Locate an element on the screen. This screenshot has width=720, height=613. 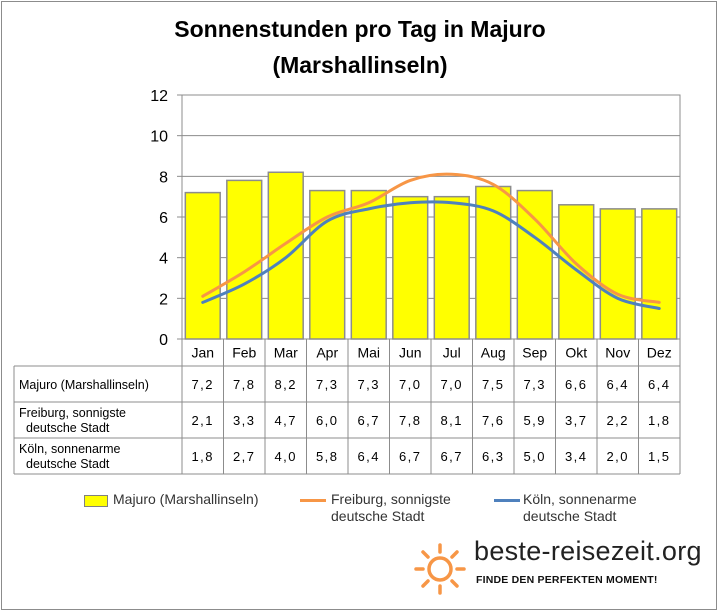
table-cell: 2,2 is located at coordinates (617, 420).